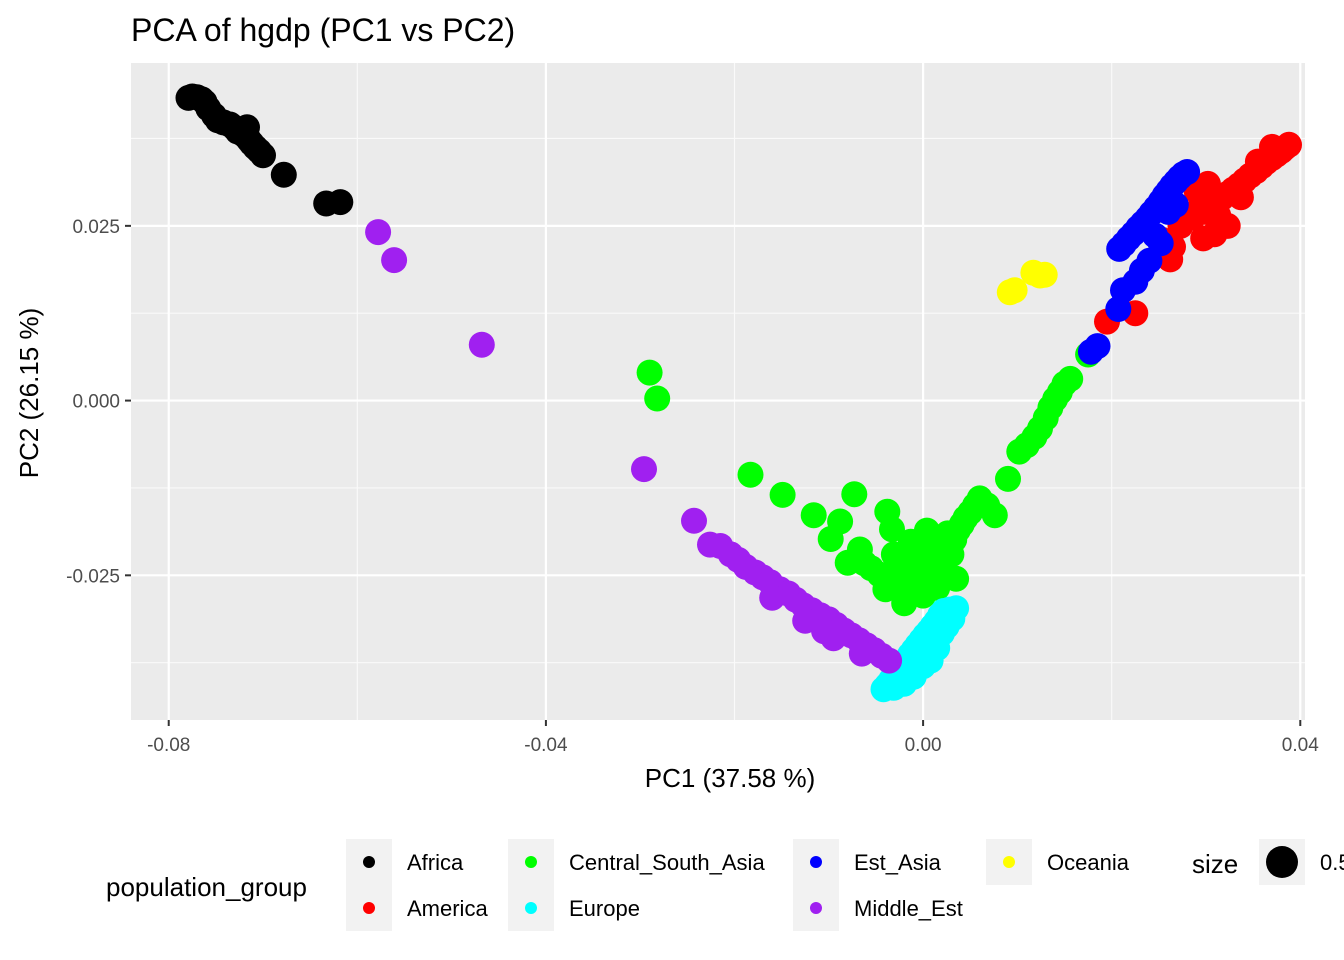 This screenshot has width=1344, height=960. What do you see at coordinates (1300, 745) in the screenshot?
I see `x-tick-label: 0.04` at bounding box center [1300, 745].